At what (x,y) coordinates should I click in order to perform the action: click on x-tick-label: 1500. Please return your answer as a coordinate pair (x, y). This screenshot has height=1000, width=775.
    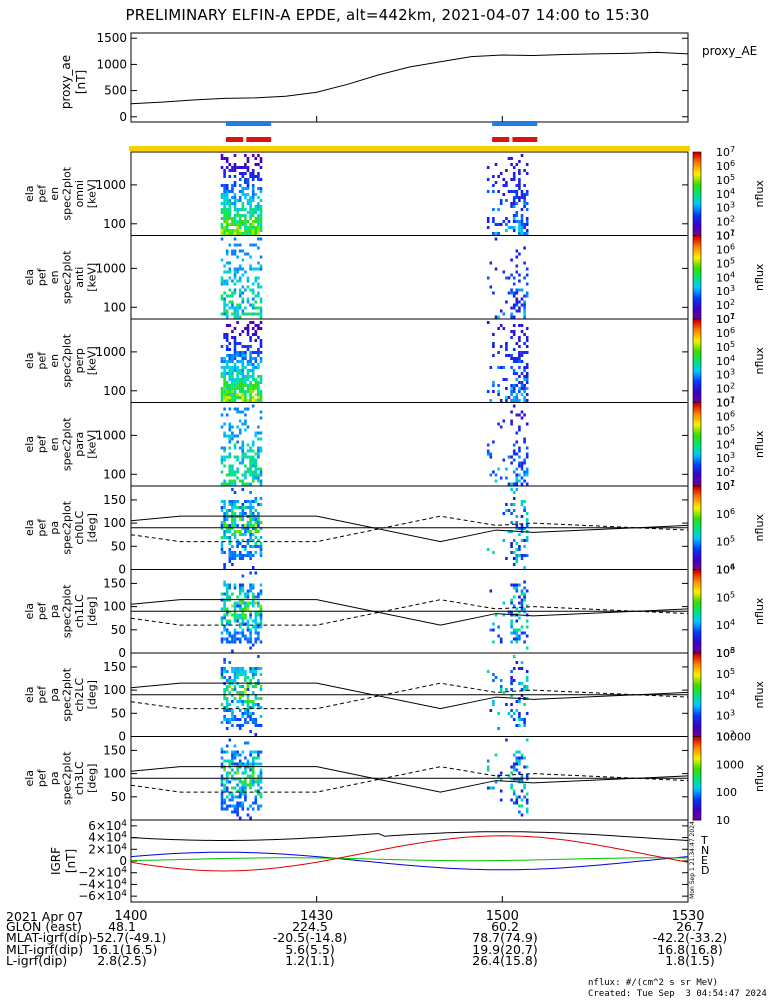
    Looking at the image, I should click on (502, 916).